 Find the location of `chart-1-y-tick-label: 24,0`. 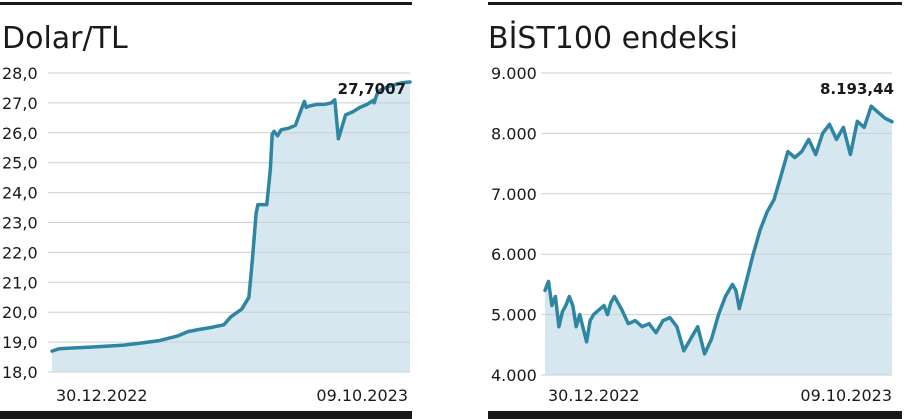

chart-1-y-tick-label: 24,0 is located at coordinates (20, 193).